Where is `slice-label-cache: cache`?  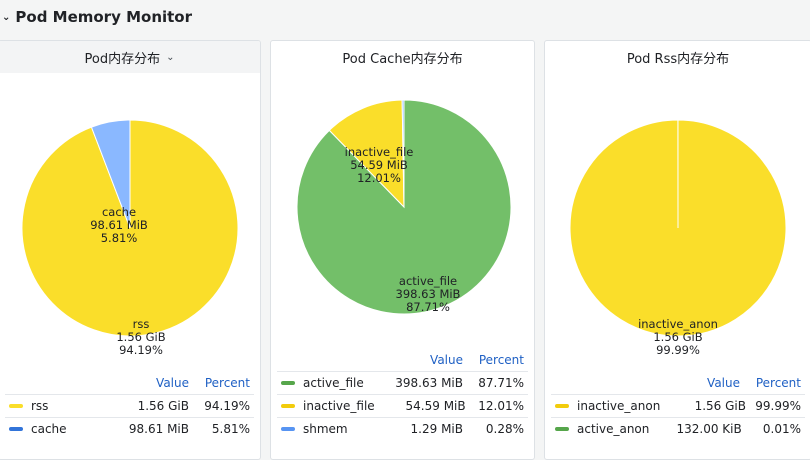 slice-label-cache: cache is located at coordinates (119, 212).